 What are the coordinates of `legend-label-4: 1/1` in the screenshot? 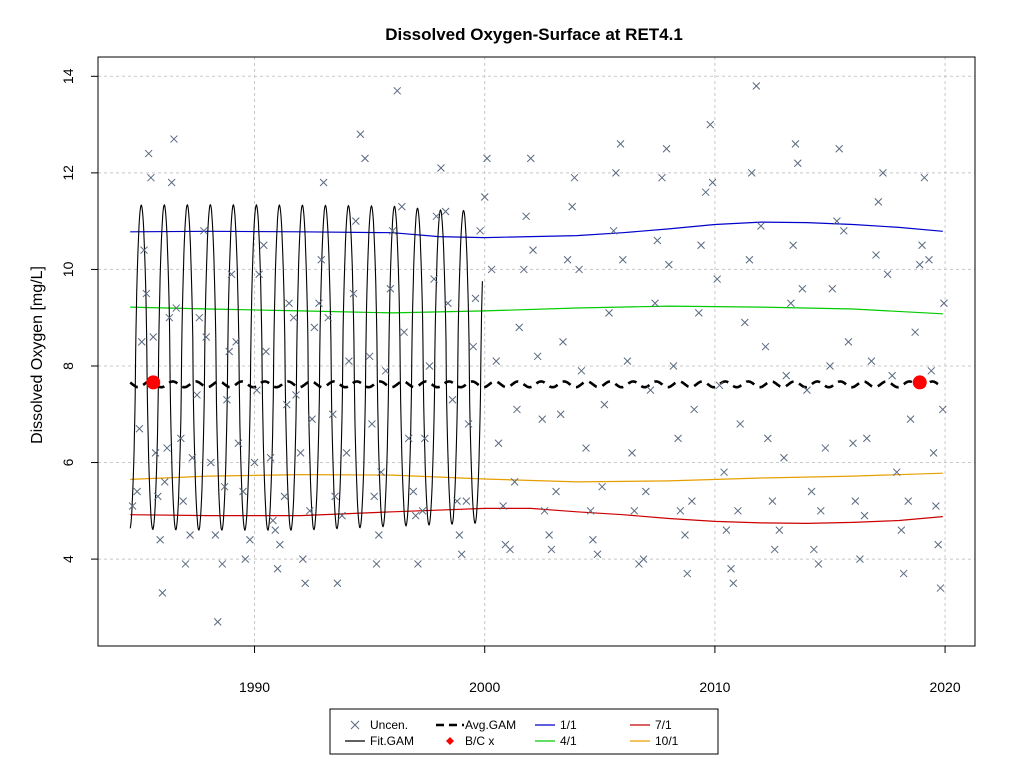 It's located at (568, 725).